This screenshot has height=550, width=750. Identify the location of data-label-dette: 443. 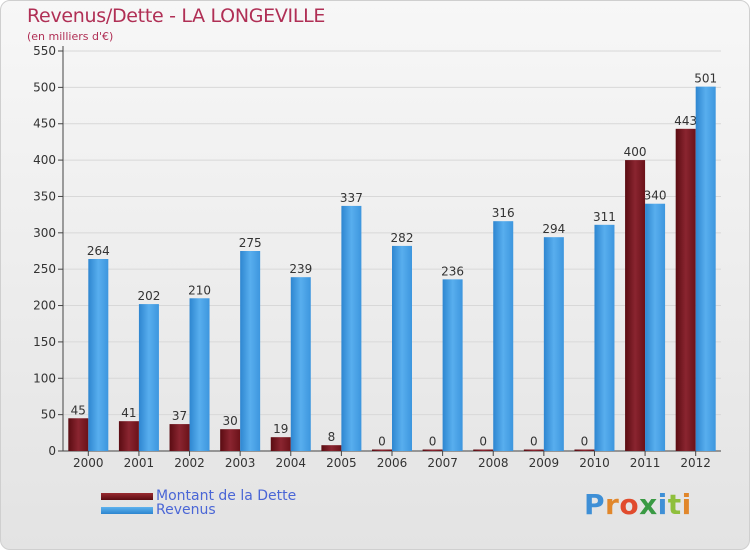
(685, 121).